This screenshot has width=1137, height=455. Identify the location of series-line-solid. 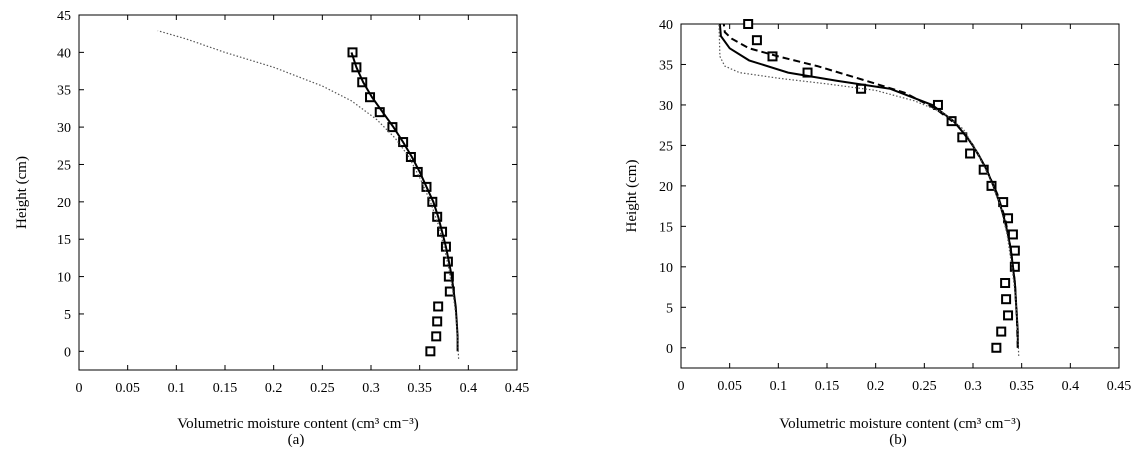
(404, 202).